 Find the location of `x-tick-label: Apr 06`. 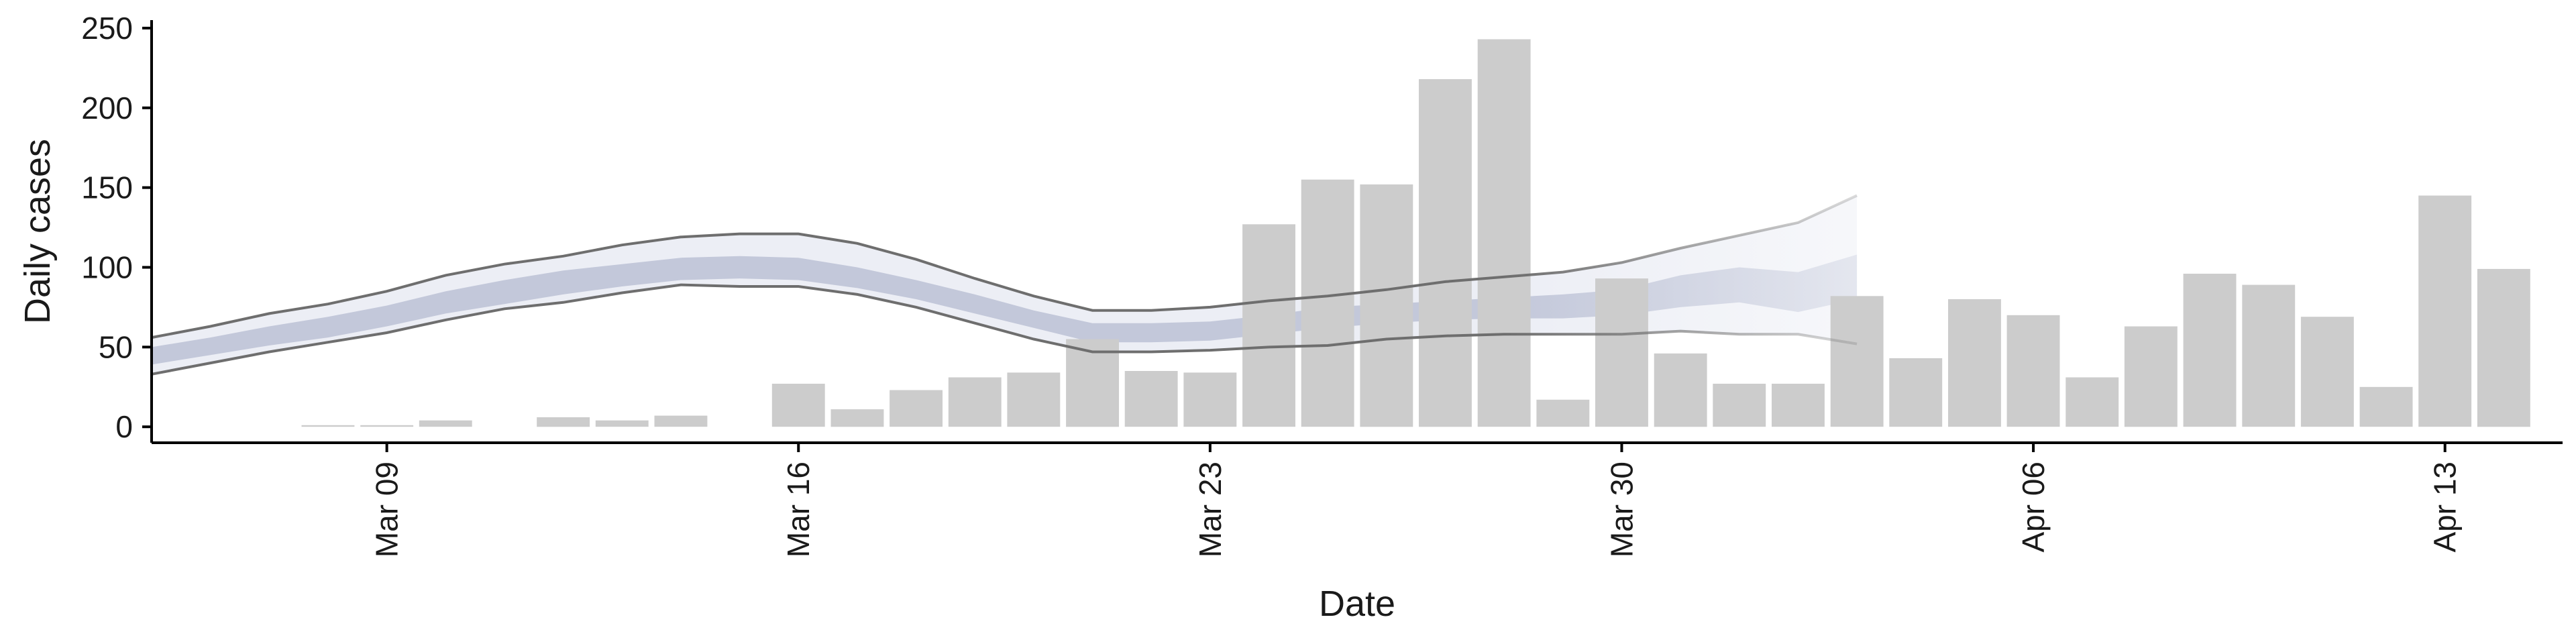

x-tick-label: Apr 06 is located at coordinates (2033, 507).